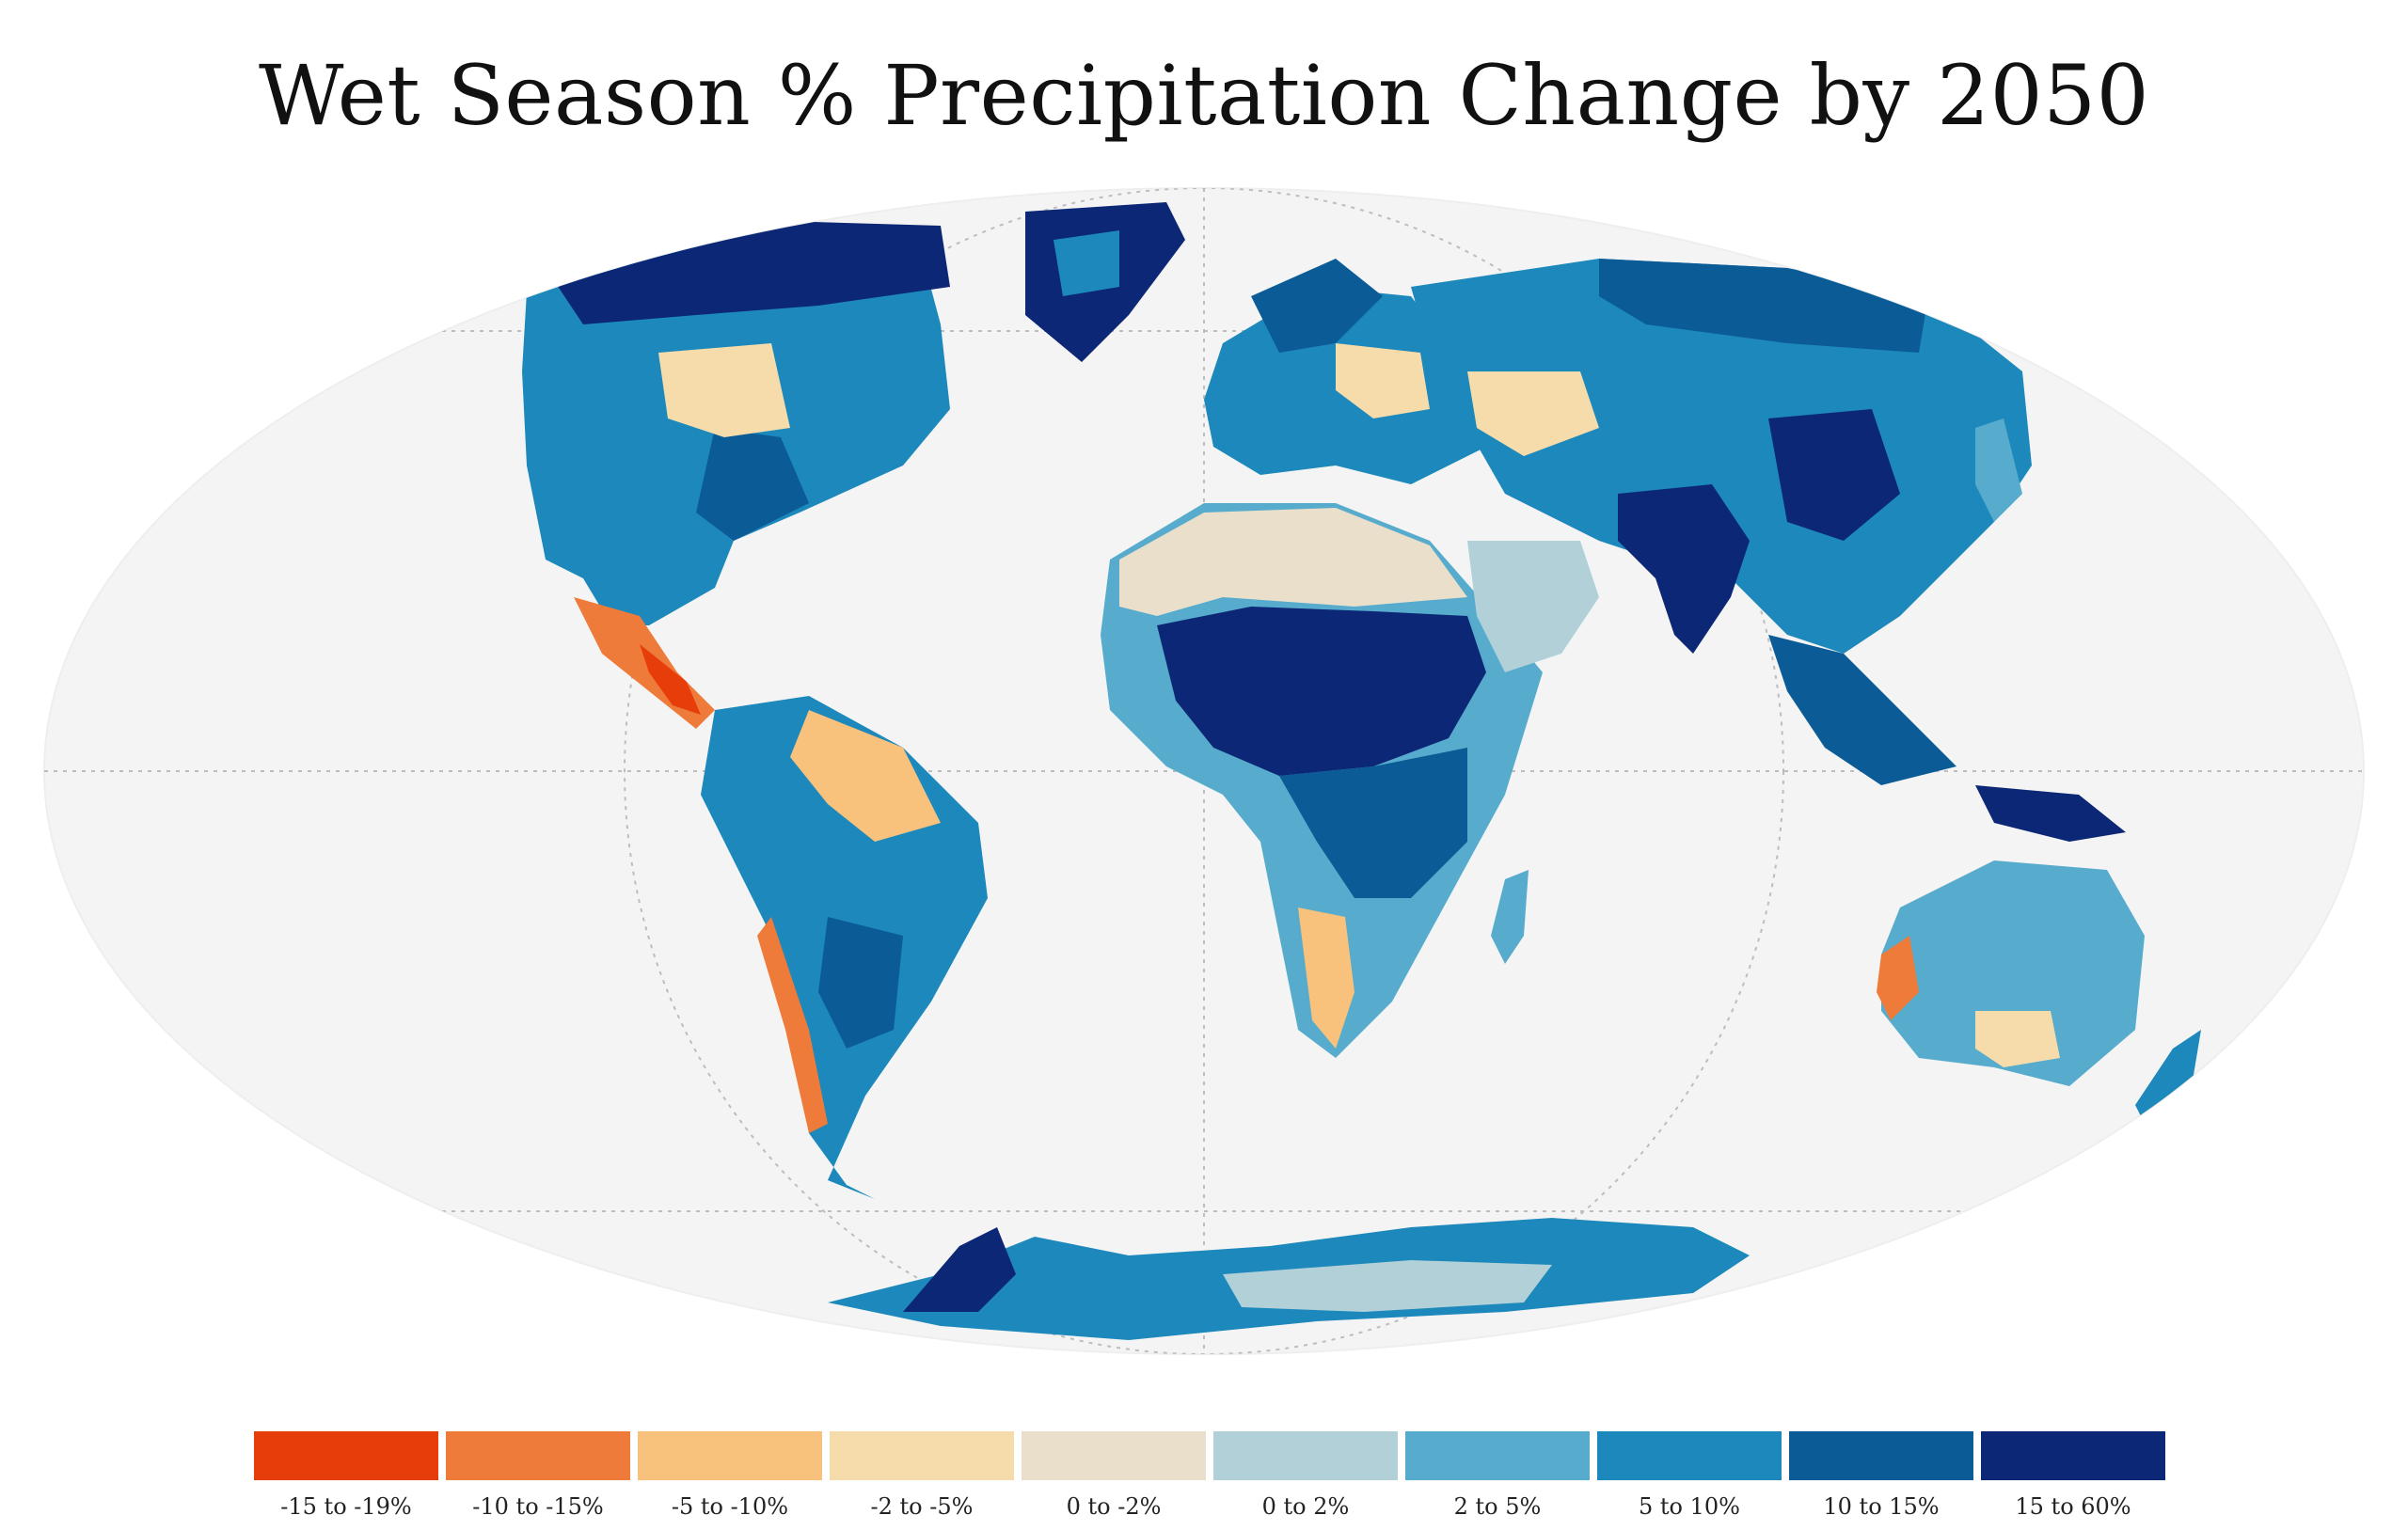  Describe the element at coordinates (1086, 263) in the screenshot. I see `greenland-interior` at that location.